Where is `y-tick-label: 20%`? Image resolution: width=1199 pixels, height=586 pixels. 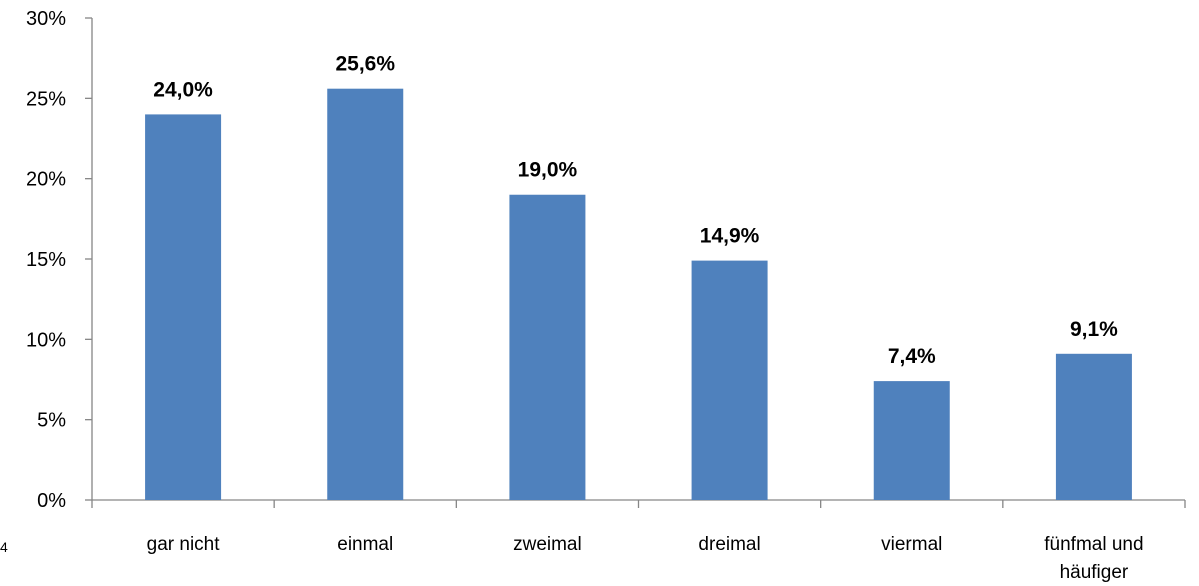
y-tick-label: 20% is located at coordinates (46, 180).